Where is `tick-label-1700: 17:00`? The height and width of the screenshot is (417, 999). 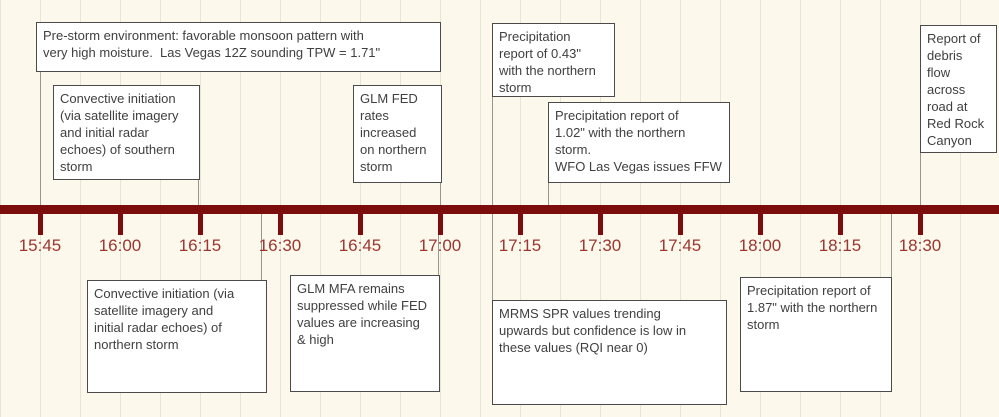
tick-label-1700: 17:00 is located at coordinates (440, 245).